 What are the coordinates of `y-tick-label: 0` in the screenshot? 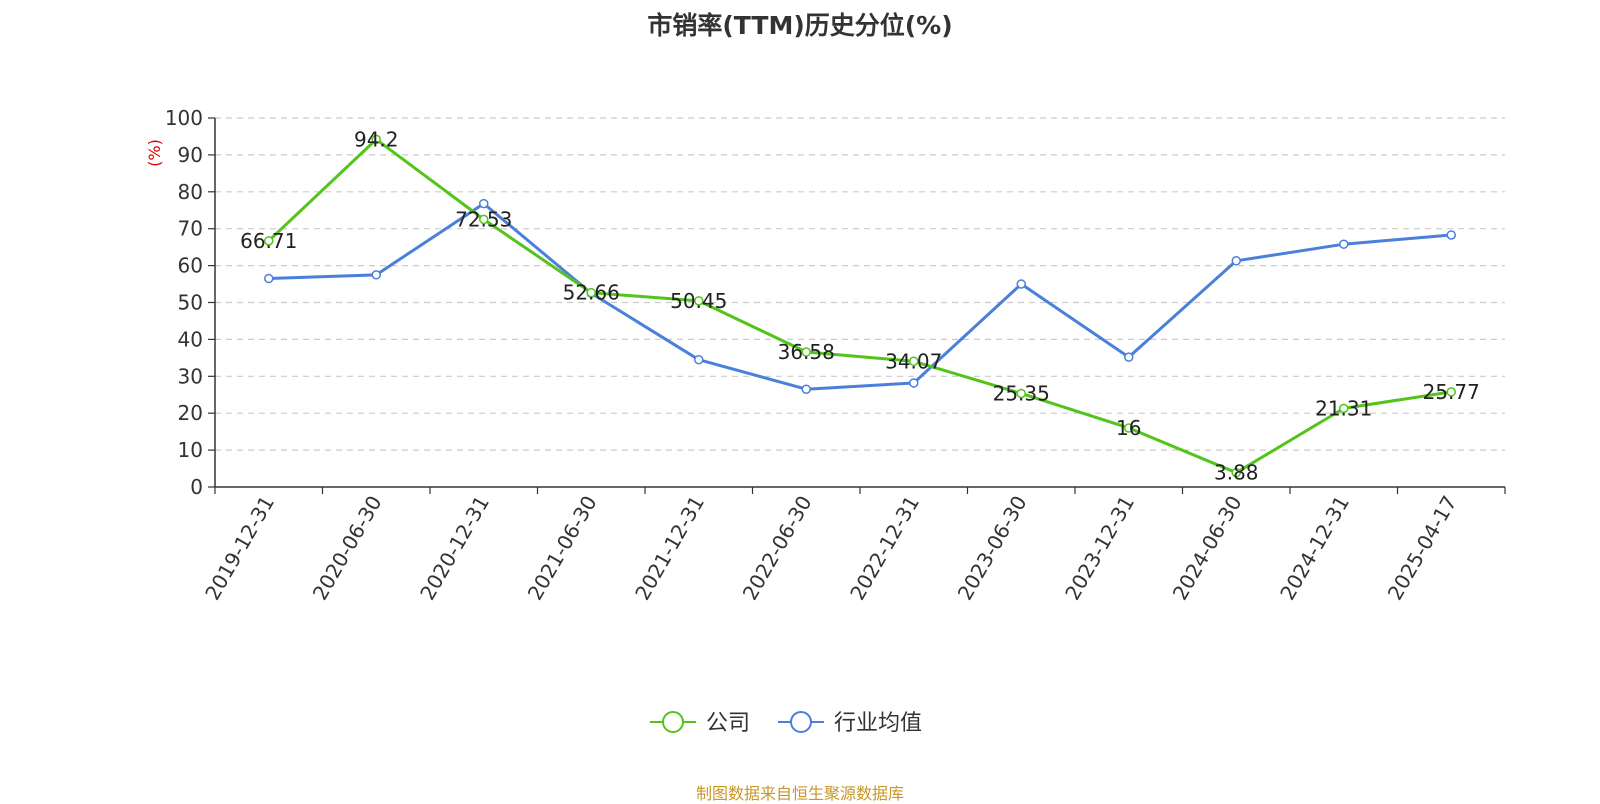 It's located at (196, 487).